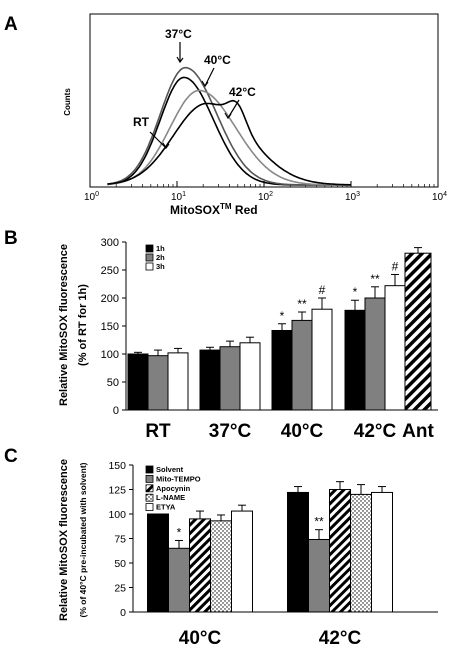  I want to click on panel-a-curves, so click(229, 126).